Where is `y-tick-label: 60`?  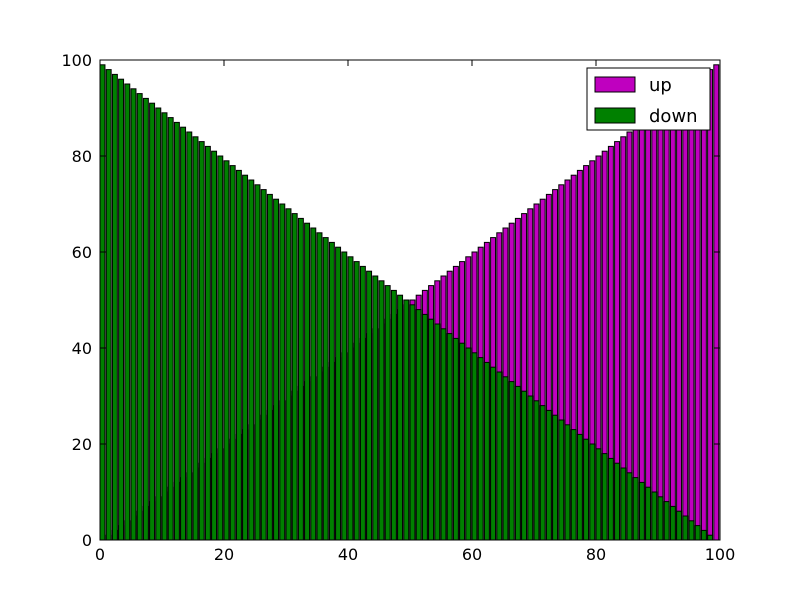
y-tick-label: 60 is located at coordinates (82, 252).